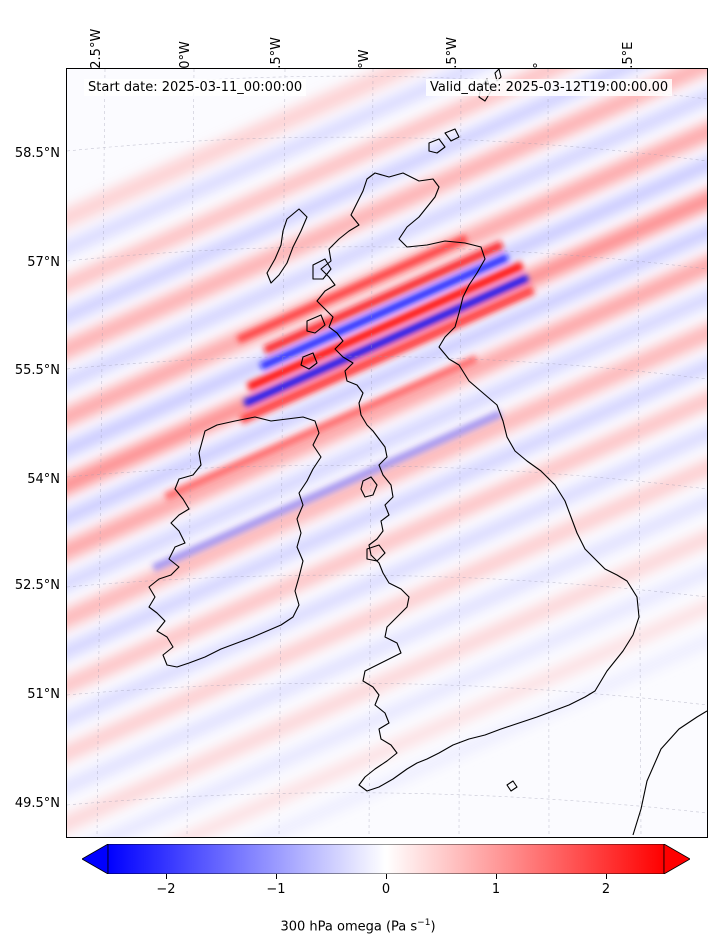 This screenshot has width=716, height=949. What do you see at coordinates (43, 694) in the screenshot?
I see `lat-label-51n: 51°N` at bounding box center [43, 694].